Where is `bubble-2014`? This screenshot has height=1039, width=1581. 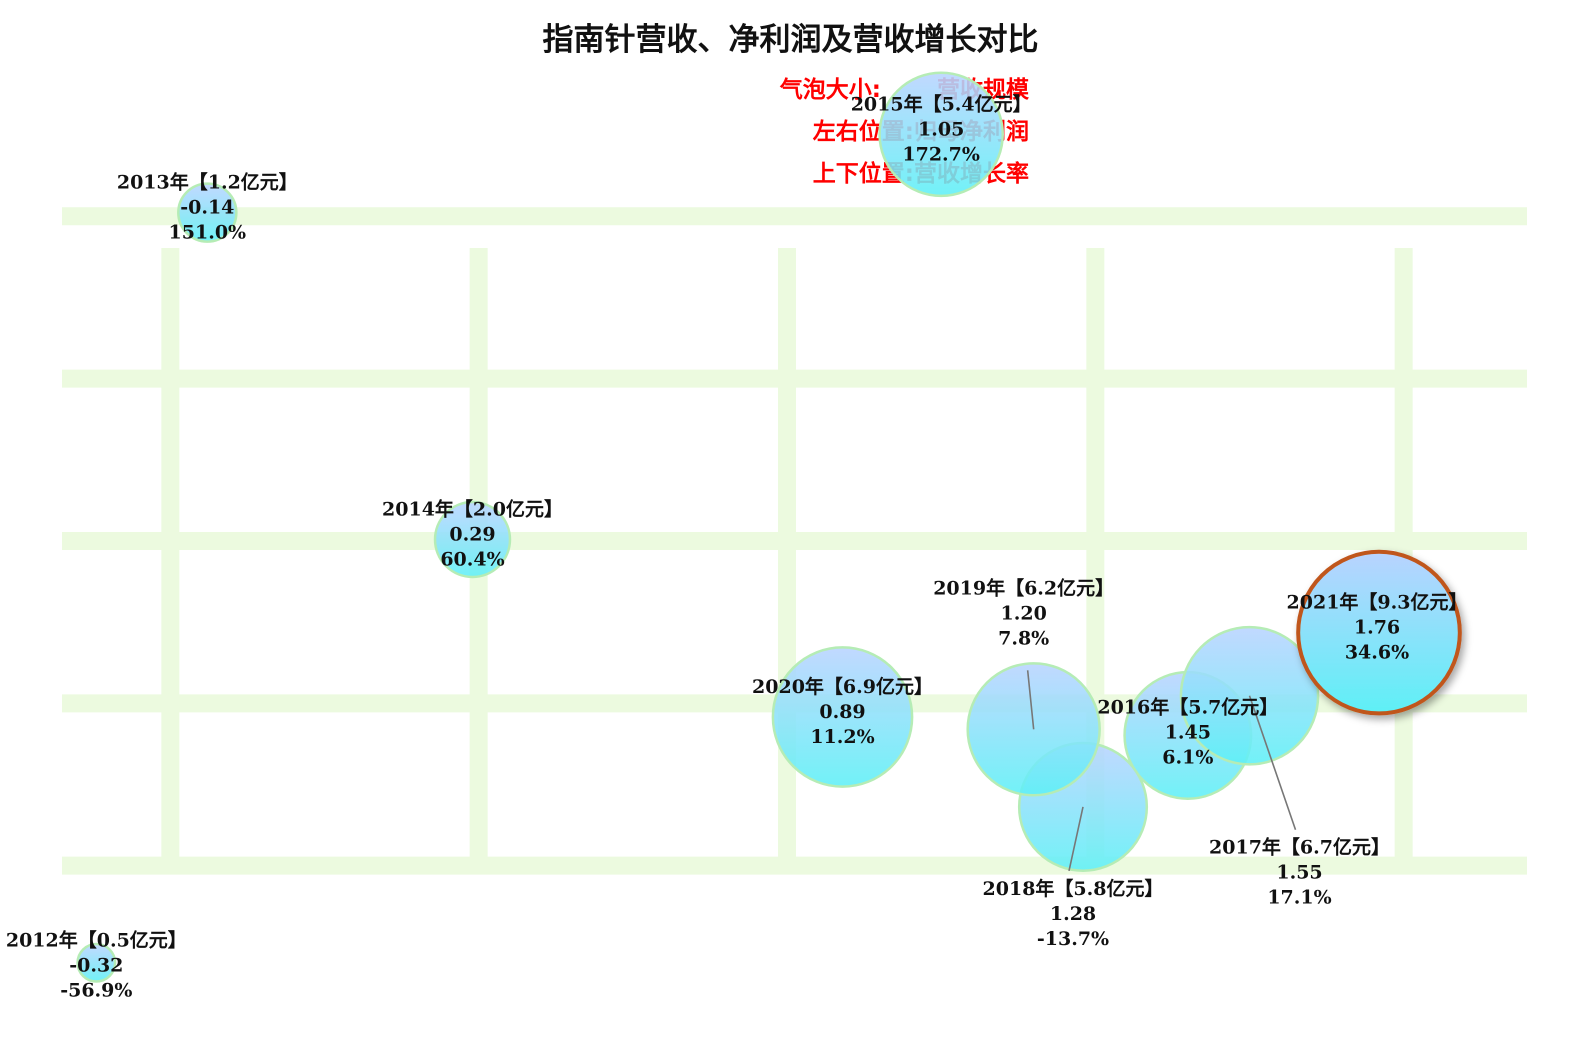 bubble-2014 is located at coordinates (472, 539).